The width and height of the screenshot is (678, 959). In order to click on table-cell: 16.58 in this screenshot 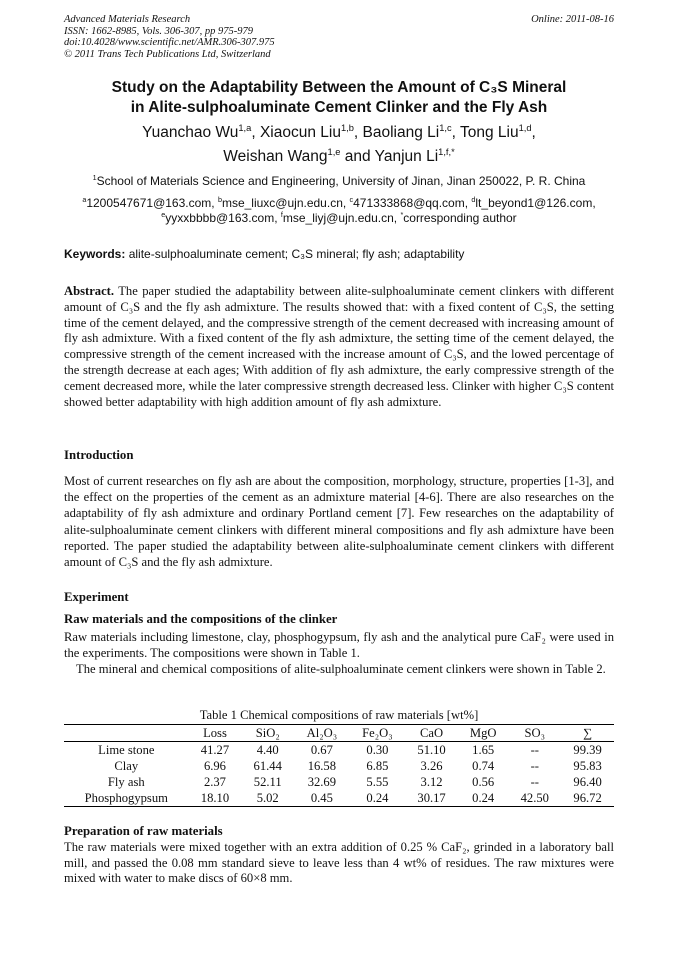, I will do `click(322, 765)`.